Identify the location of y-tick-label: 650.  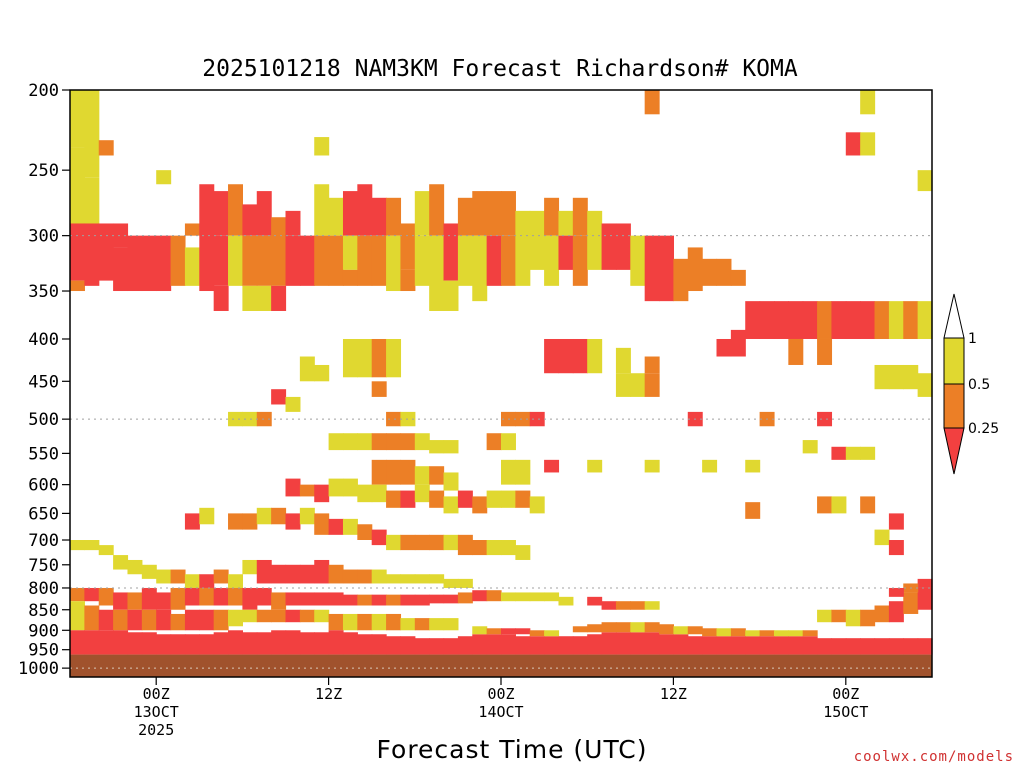
(43, 514).